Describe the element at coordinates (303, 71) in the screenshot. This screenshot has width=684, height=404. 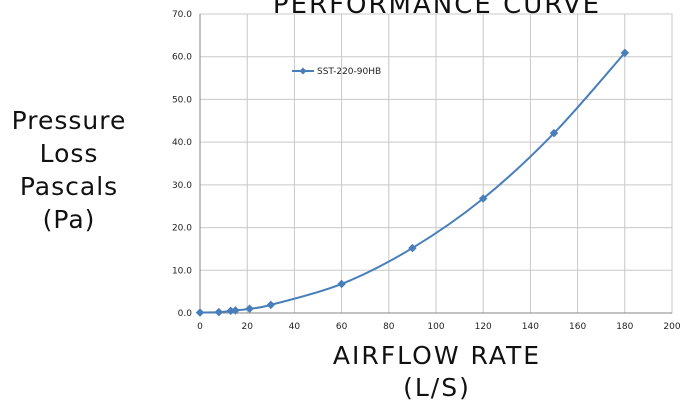
I see `legend-marker` at that location.